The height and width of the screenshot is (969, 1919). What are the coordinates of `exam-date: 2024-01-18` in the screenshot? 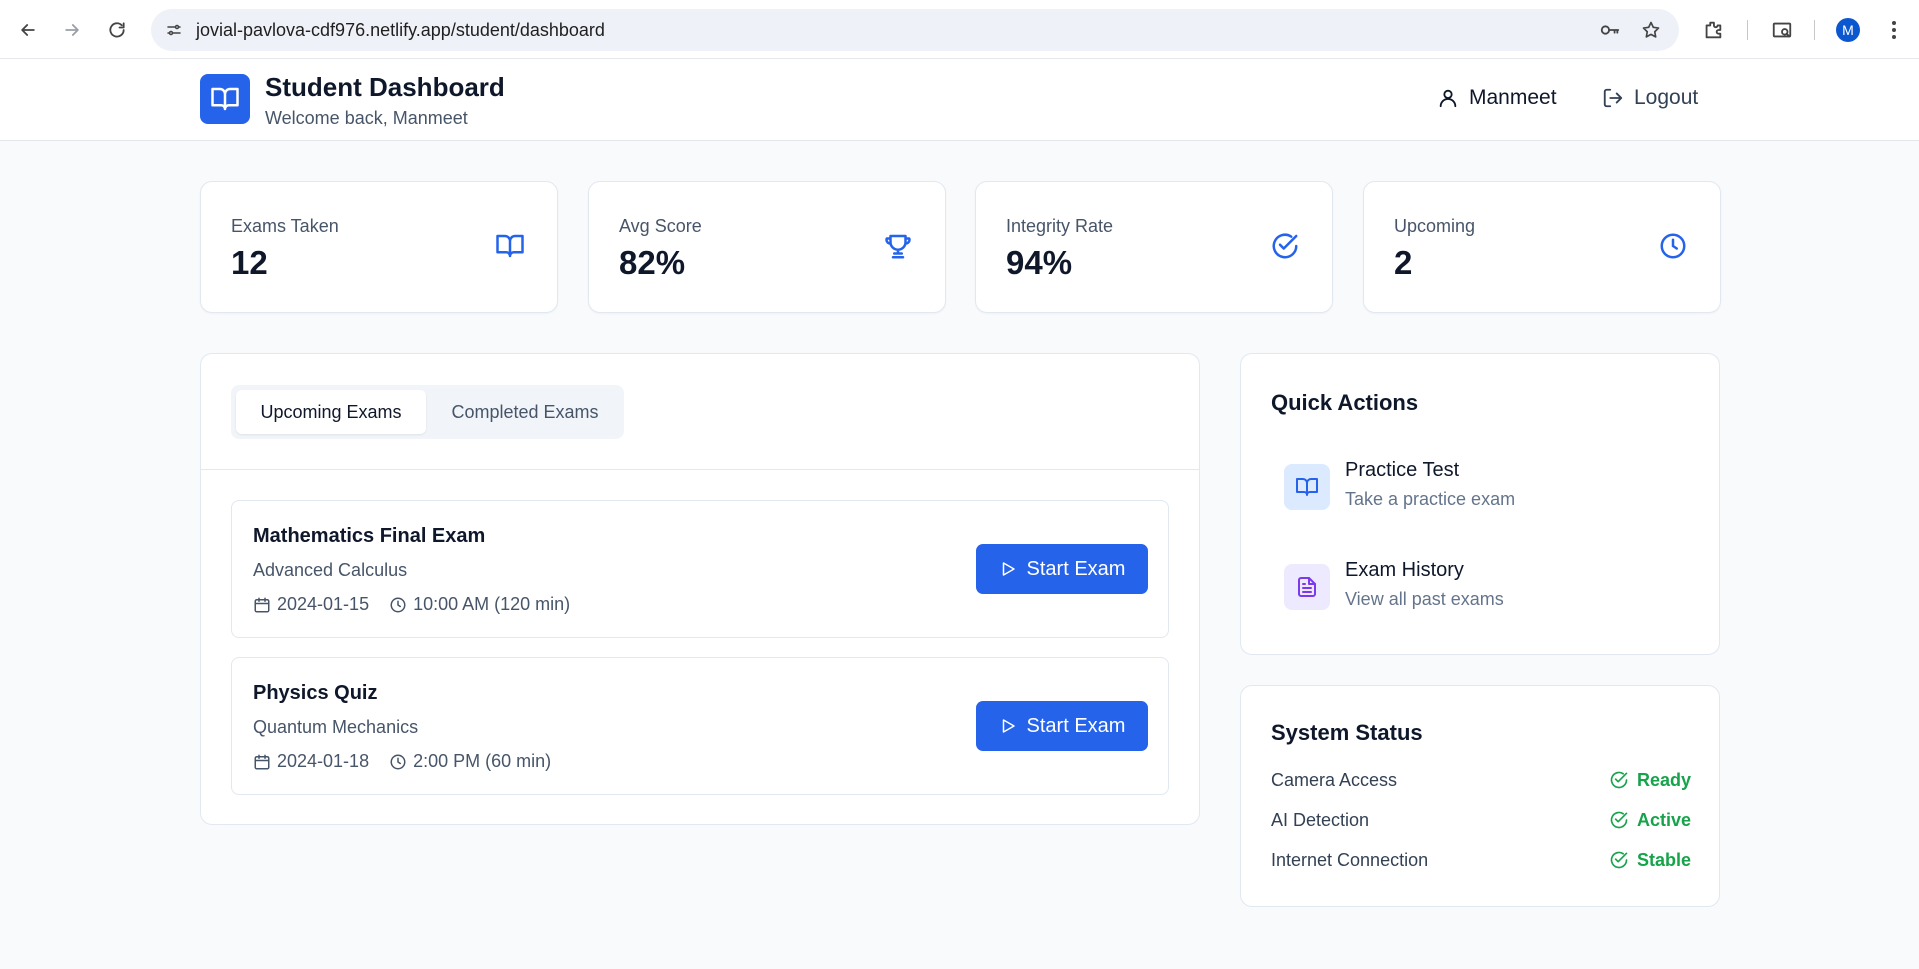 It's located at (311, 761).